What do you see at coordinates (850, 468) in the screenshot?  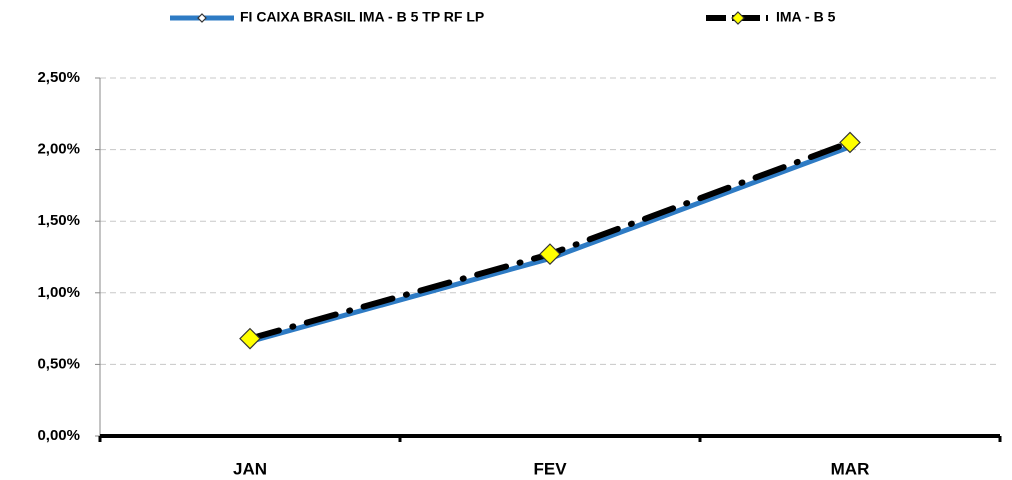 I see `x-tick-label: MAR` at bounding box center [850, 468].